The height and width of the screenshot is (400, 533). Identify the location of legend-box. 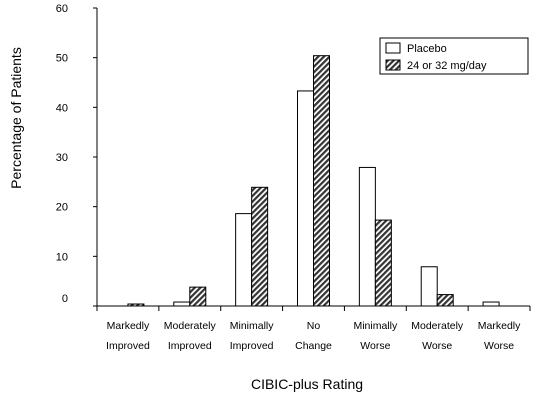
(454, 56).